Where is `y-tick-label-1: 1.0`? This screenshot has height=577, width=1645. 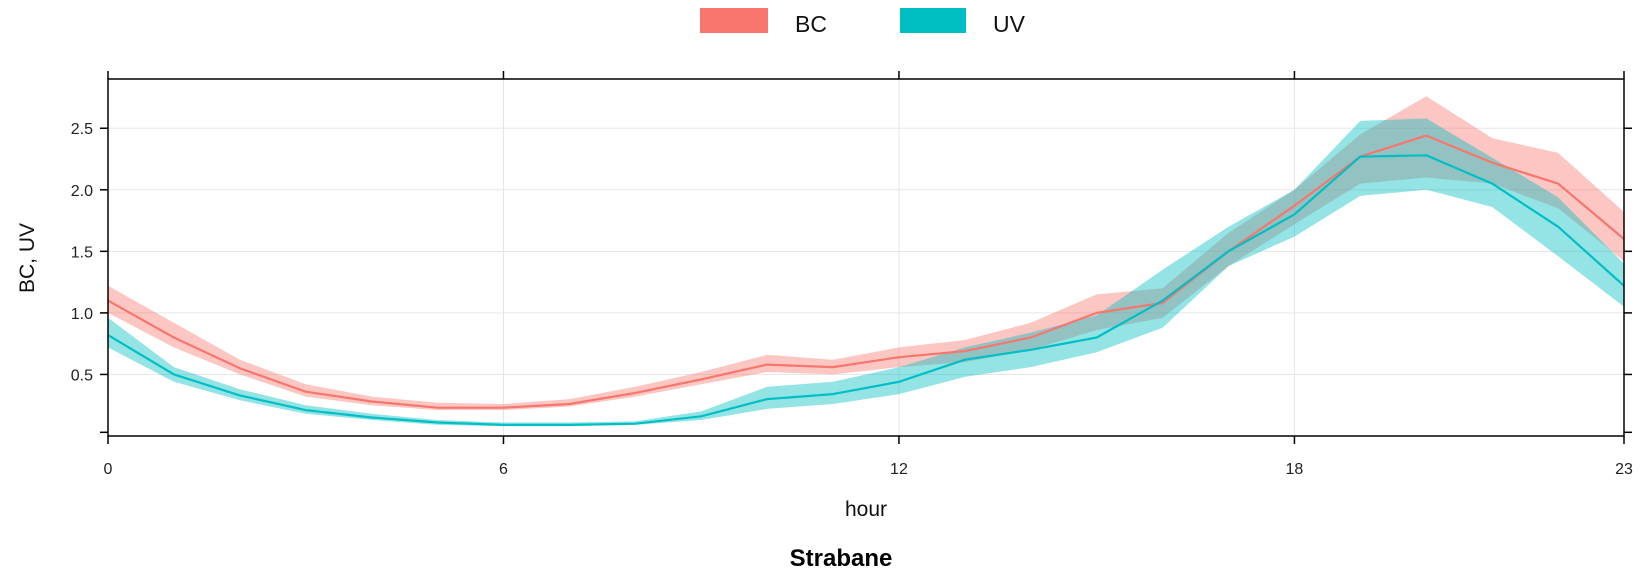
y-tick-label-1: 1.0 is located at coordinates (82, 314).